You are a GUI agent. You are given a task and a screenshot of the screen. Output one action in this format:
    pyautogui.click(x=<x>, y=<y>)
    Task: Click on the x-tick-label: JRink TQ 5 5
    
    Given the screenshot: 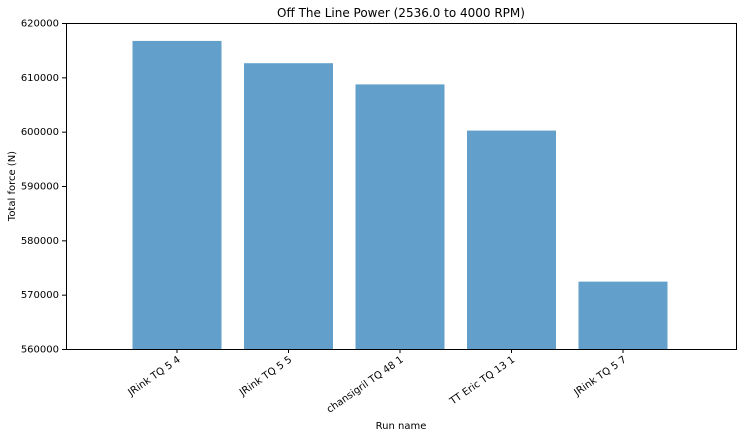 What is the action you would take?
    pyautogui.click(x=265, y=376)
    